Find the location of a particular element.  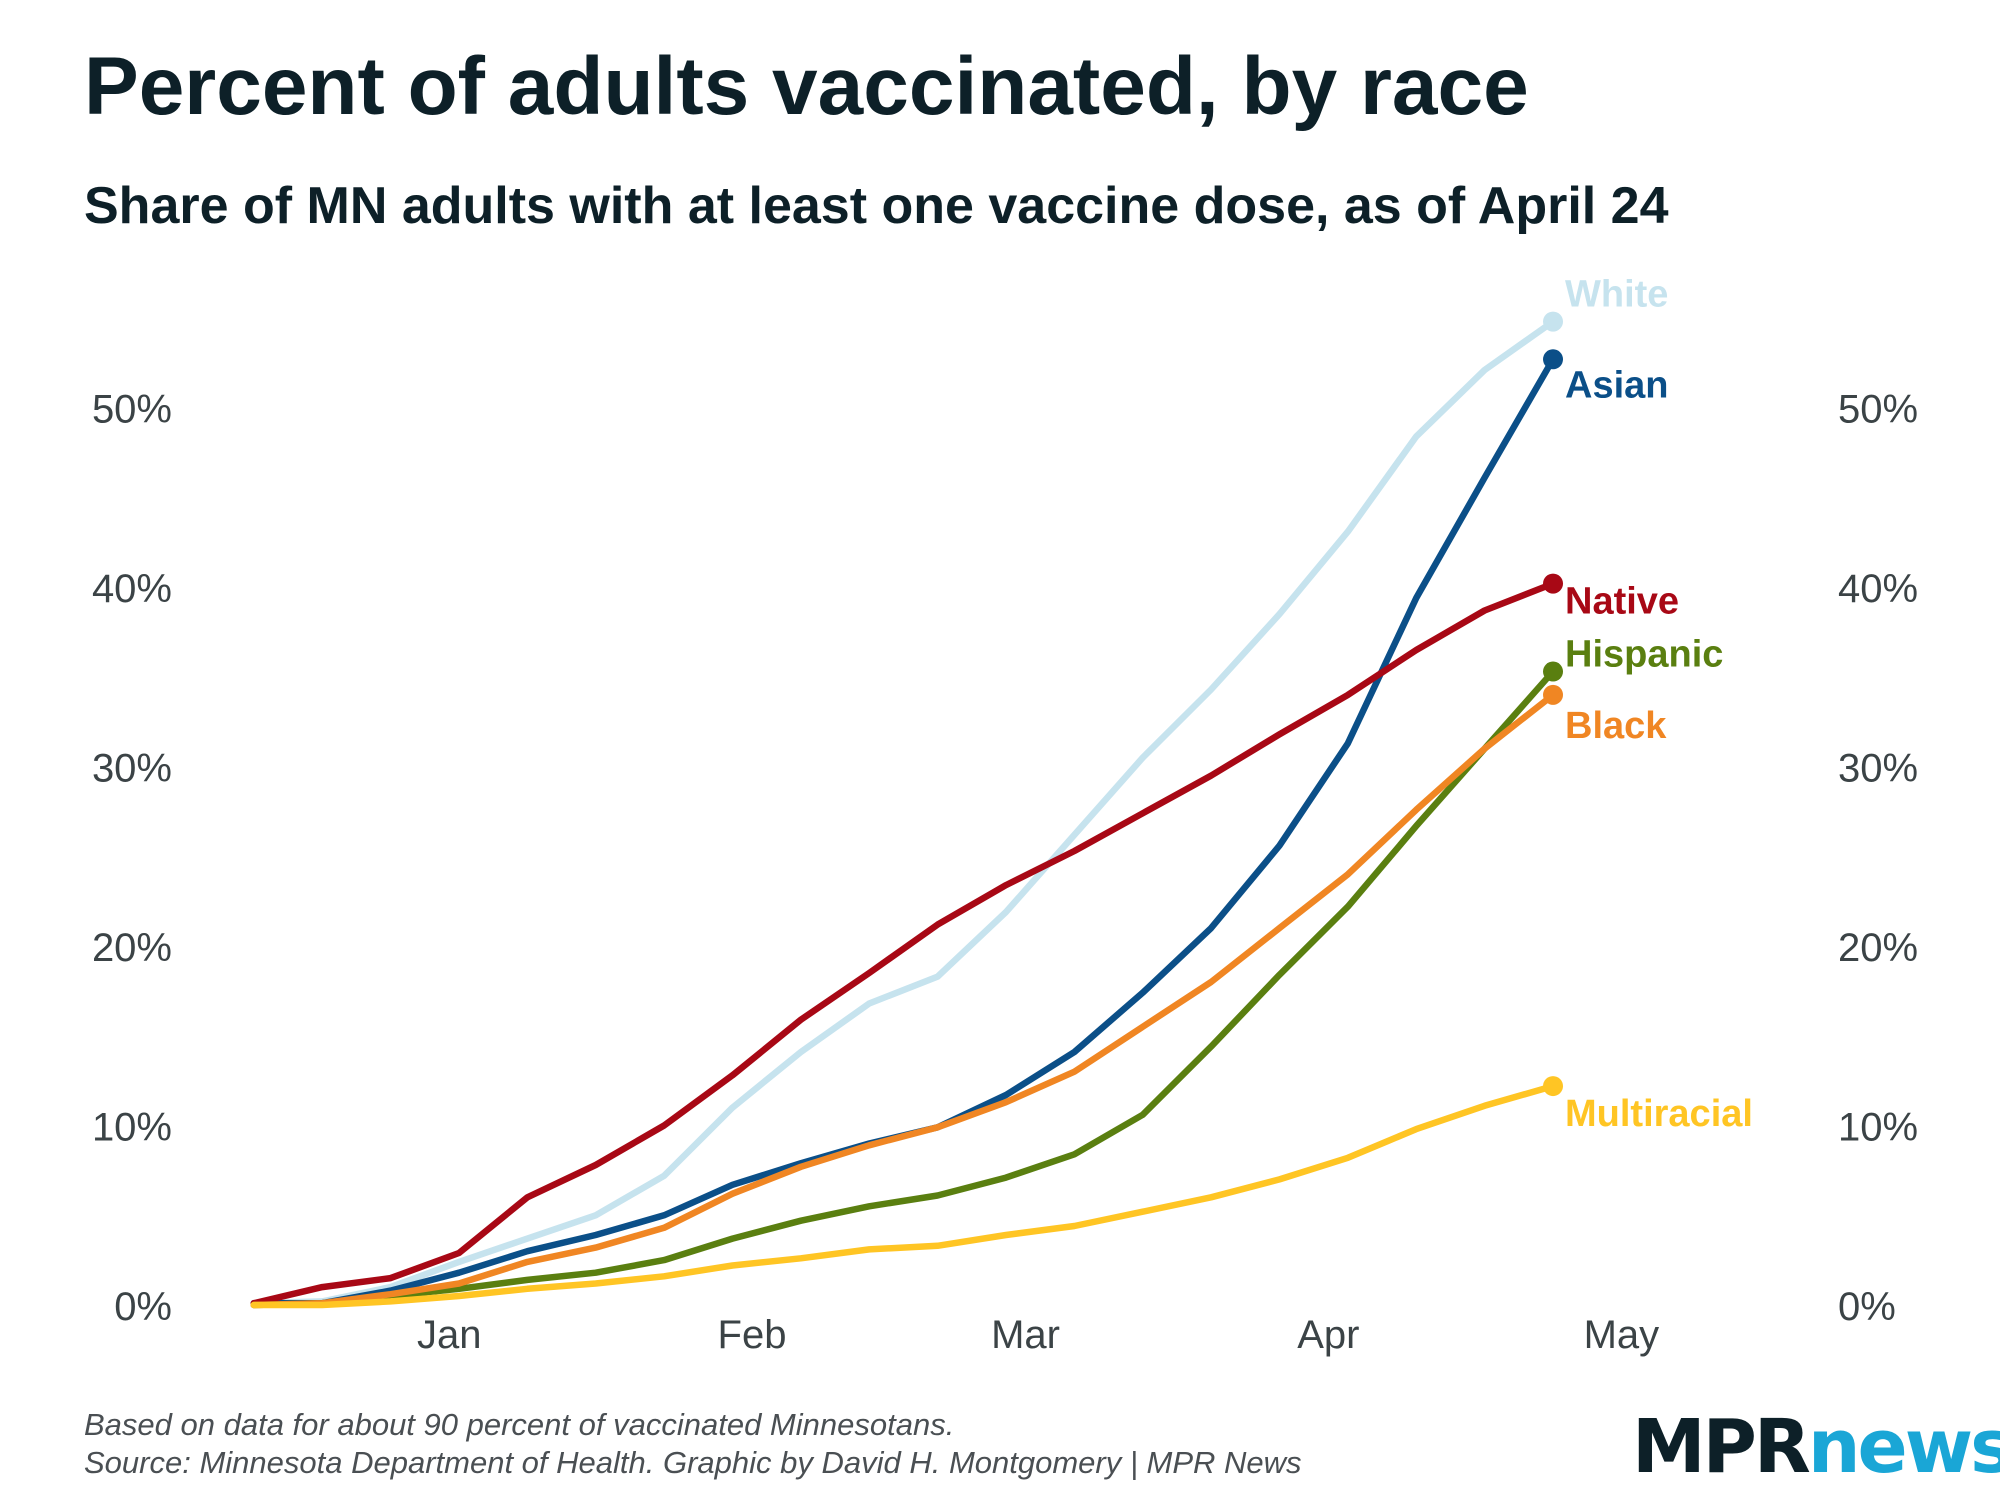

y-tick-label-right: 50% is located at coordinates (1878, 410).